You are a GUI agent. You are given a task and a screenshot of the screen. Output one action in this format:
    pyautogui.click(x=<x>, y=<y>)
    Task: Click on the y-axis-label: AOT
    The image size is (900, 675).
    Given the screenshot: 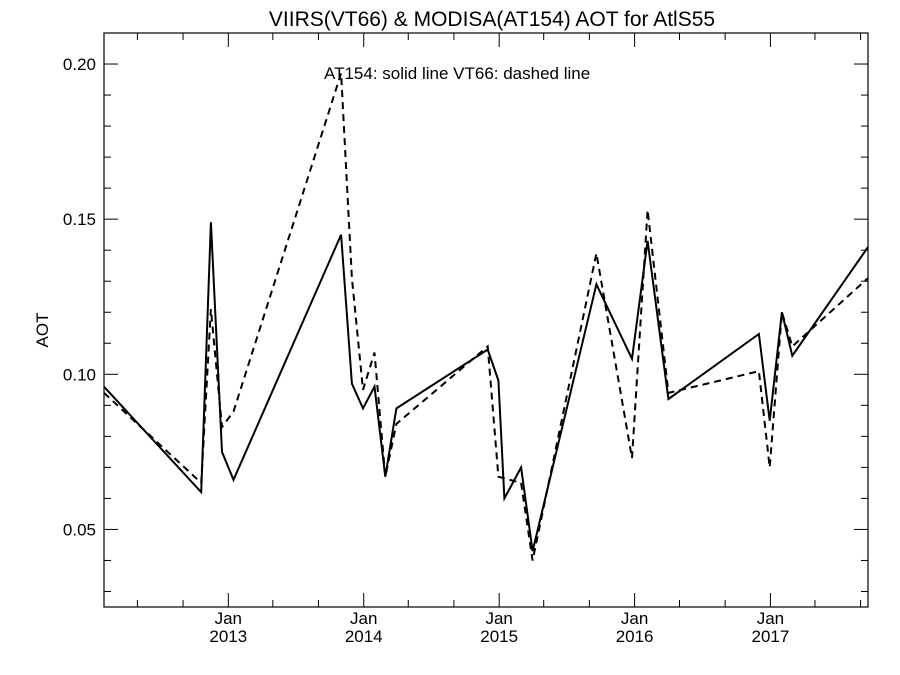 What is the action you would take?
    pyautogui.click(x=42, y=330)
    